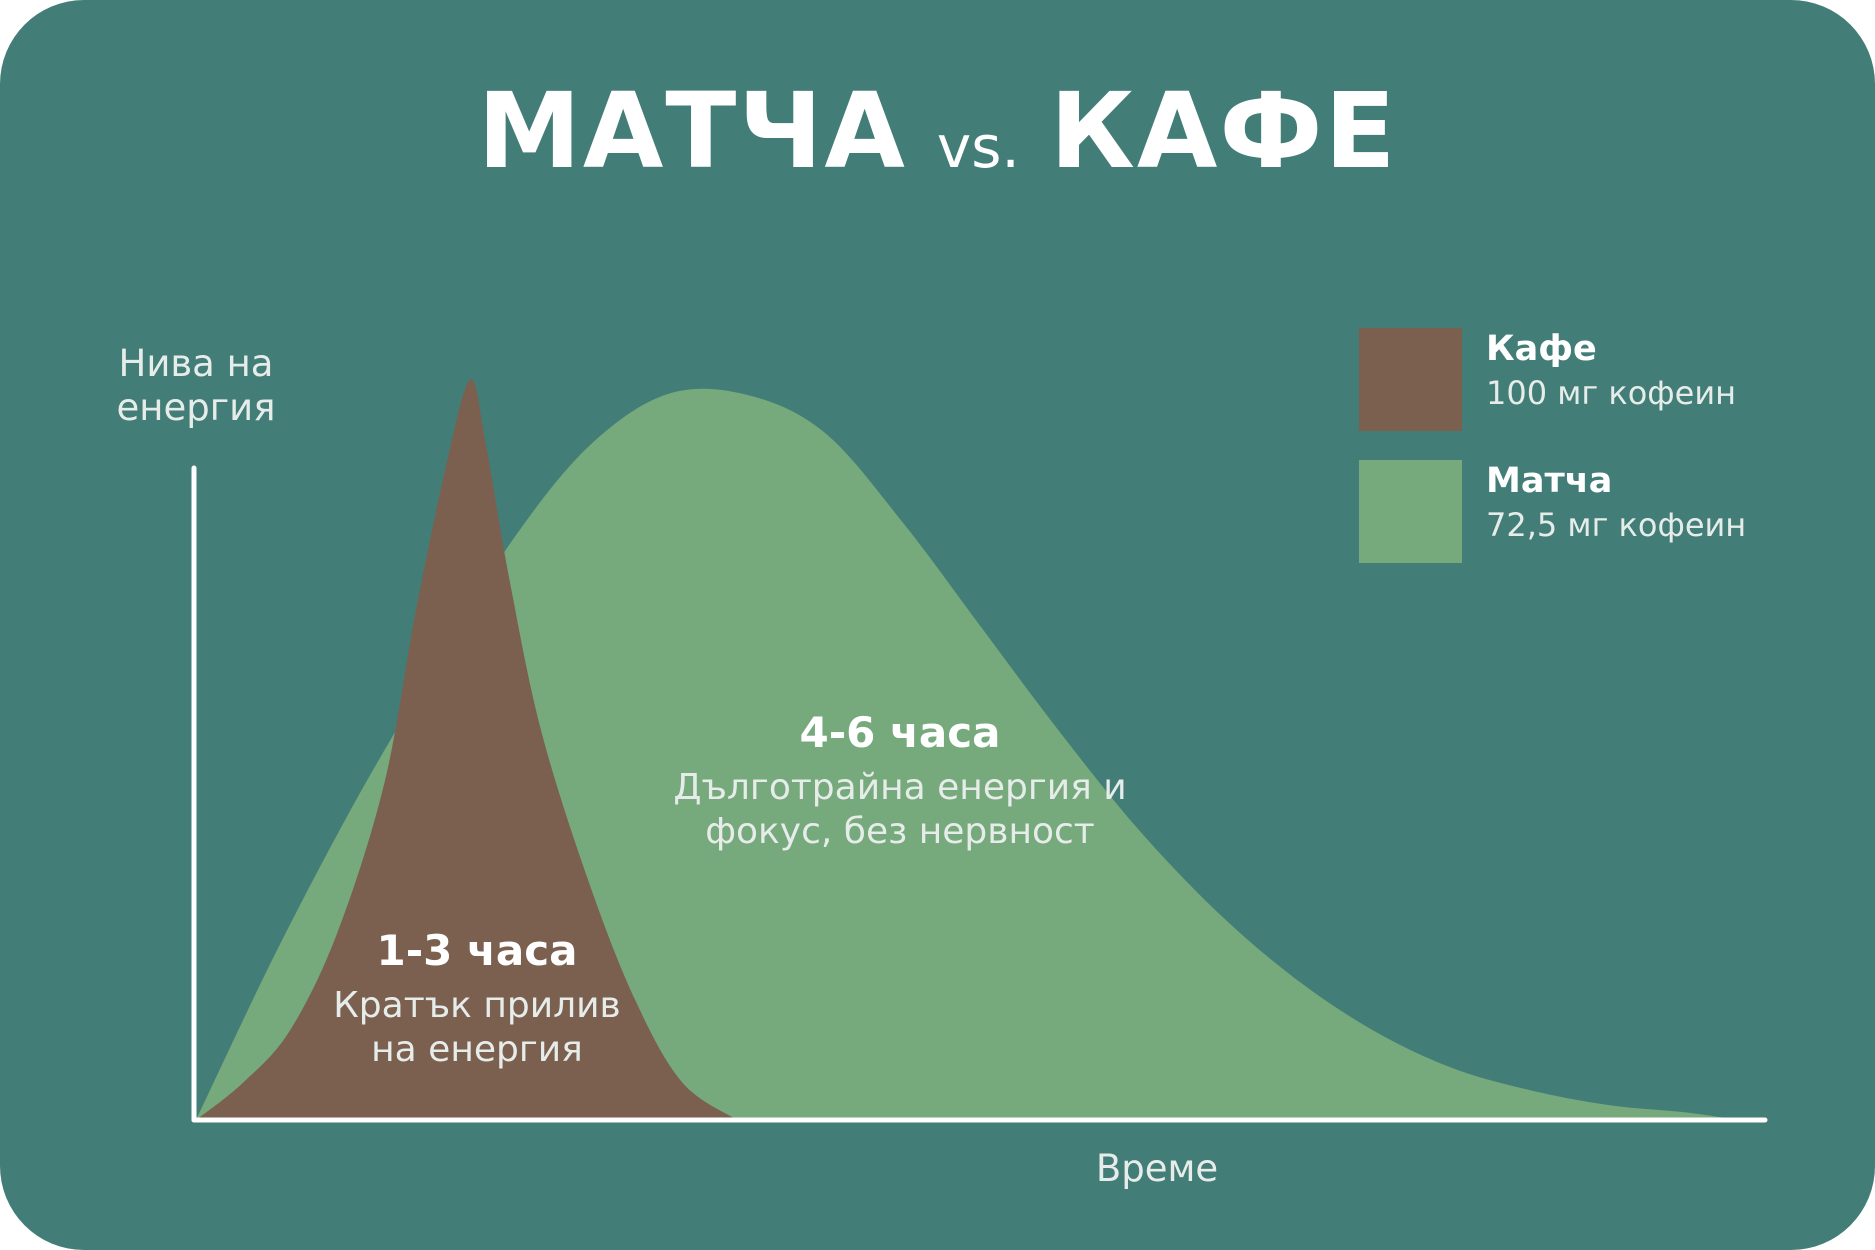  Describe the element at coordinates (196, 363) in the screenshot. I see `y-axis-label: Нива на` at that location.